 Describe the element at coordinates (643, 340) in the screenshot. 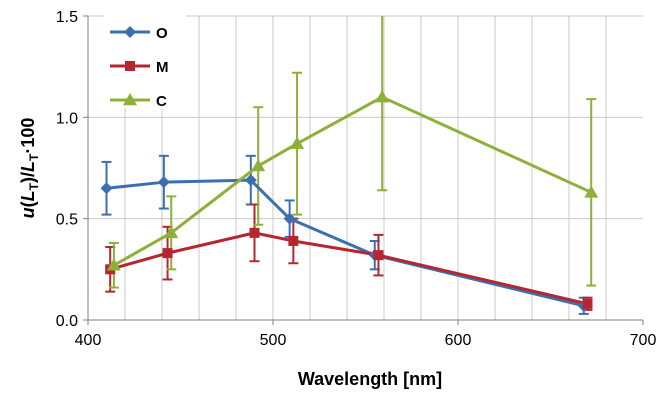

I see `x-tick-label: 700` at that location.